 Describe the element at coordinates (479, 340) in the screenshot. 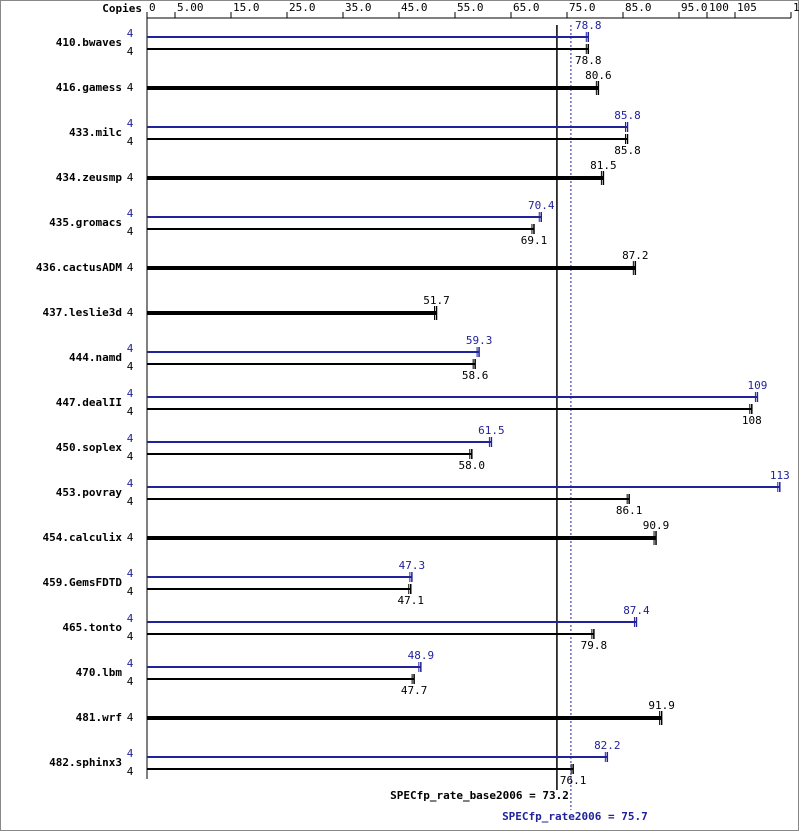

I see `value-label: 59.3` at that location.